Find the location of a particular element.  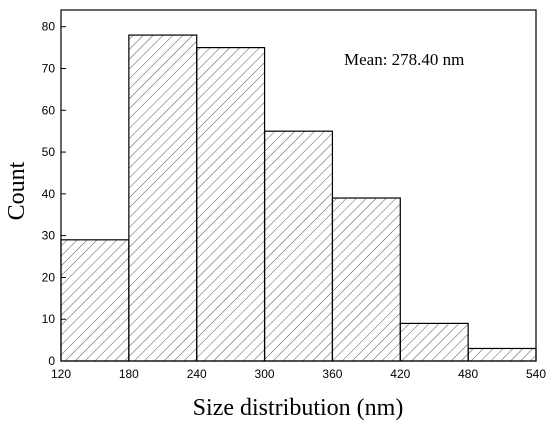

x-tick-label-420: 420 is located at coordinates (400, 374).